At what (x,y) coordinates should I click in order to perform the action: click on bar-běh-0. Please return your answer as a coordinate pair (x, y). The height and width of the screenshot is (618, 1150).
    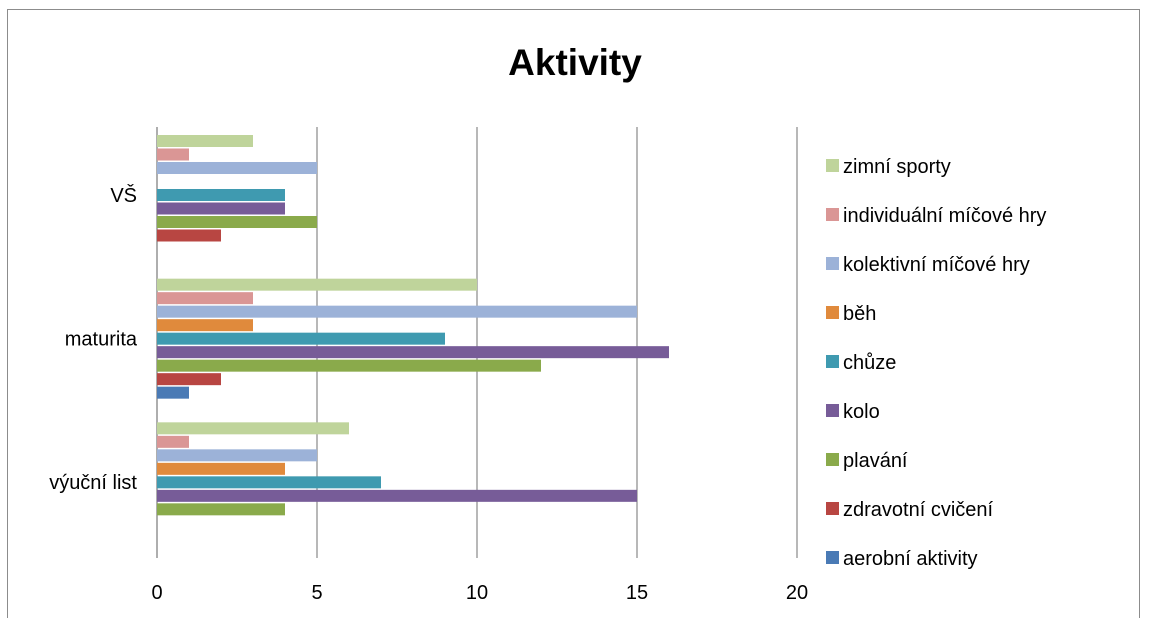
    Looking at the image, I should click on (221, 468).